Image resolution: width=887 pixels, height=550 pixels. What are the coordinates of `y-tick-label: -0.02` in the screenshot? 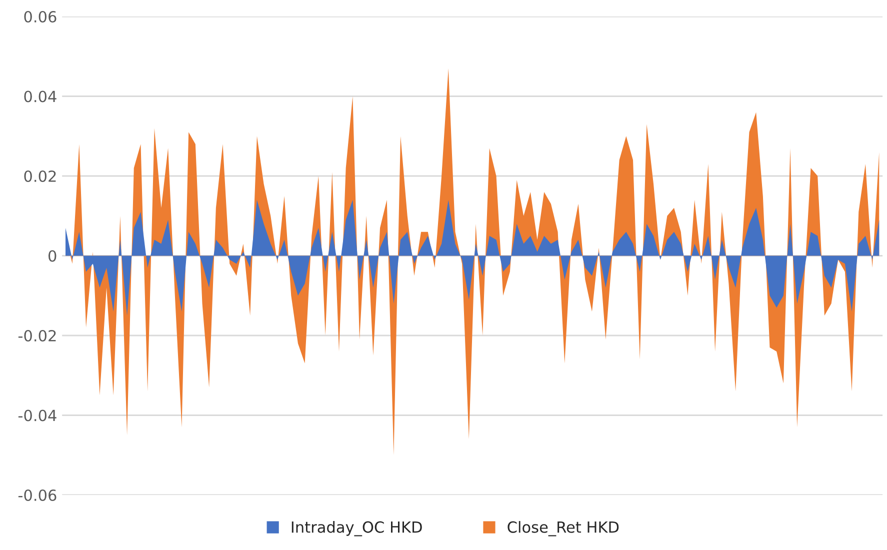 It's located at (37, 336).